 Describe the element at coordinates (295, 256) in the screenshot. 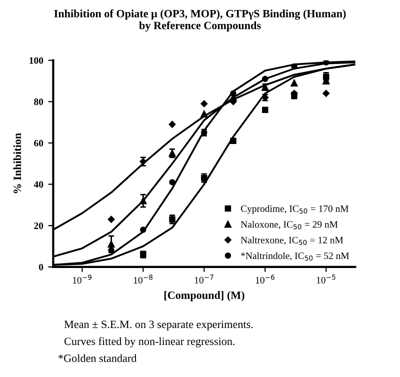

I see `legend-label: *Naltrindole, IC$_{50}$ = 52 nM` at that location.